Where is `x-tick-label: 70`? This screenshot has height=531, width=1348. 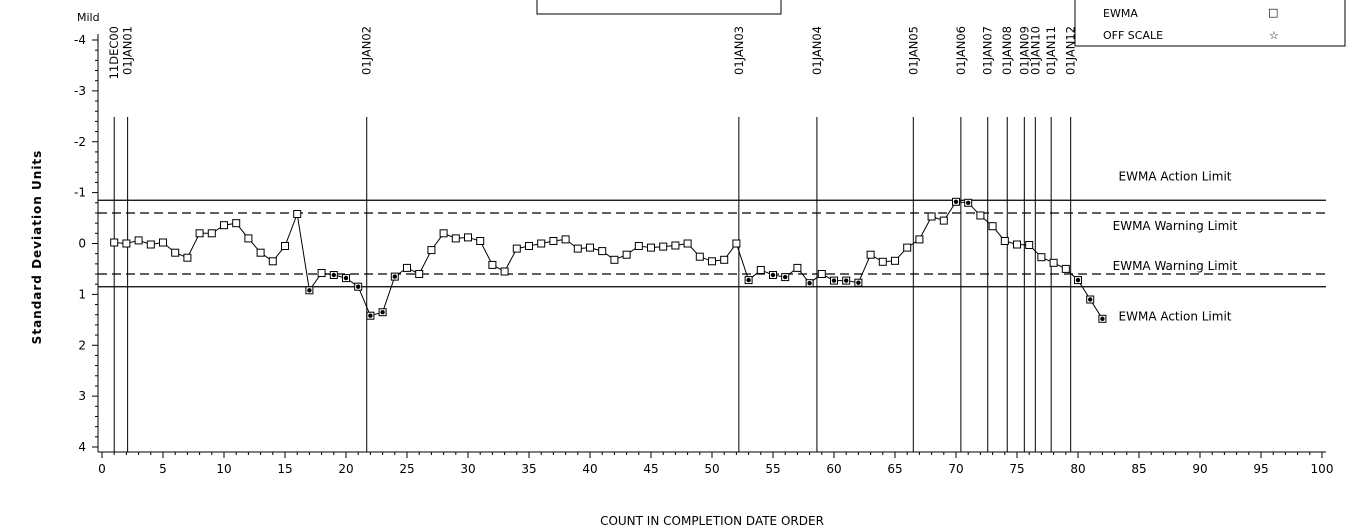 x-tick-label: 70 is located at coordinates (955, 469).